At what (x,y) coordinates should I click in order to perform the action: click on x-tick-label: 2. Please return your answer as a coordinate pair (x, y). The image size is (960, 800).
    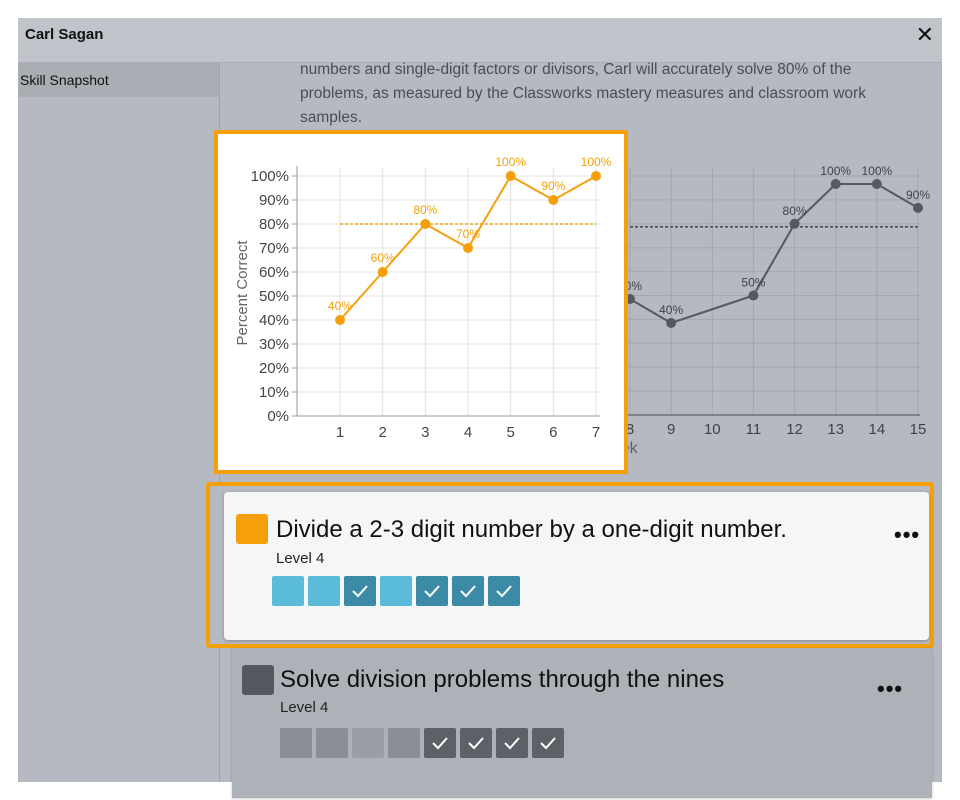
    Looking at the image, I should click on (382, 432).